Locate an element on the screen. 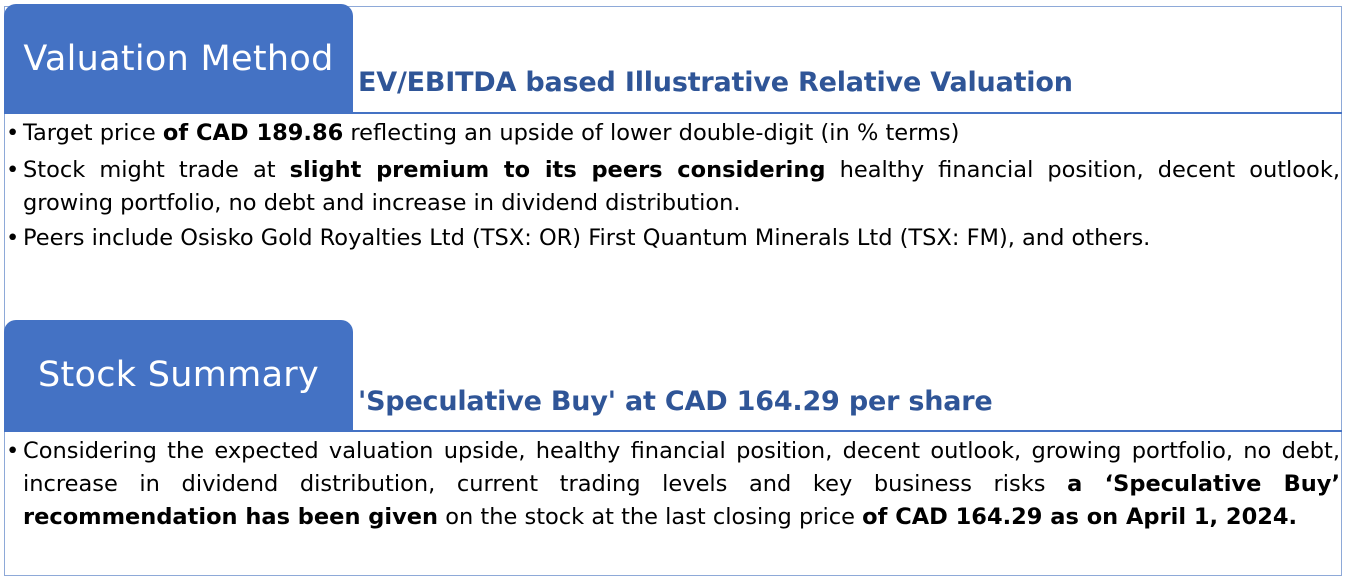  summary-divider is located at coordinates (673, 431).